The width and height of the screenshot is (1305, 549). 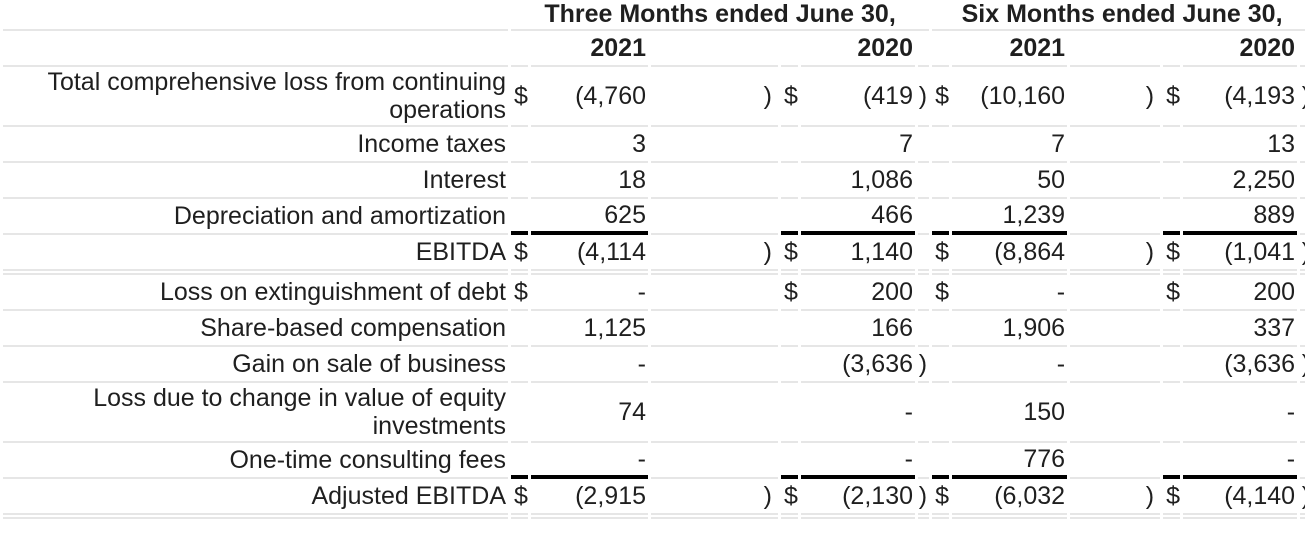 I want to click on row-label: Depreciation and amortization, so click(x=255, y=217).